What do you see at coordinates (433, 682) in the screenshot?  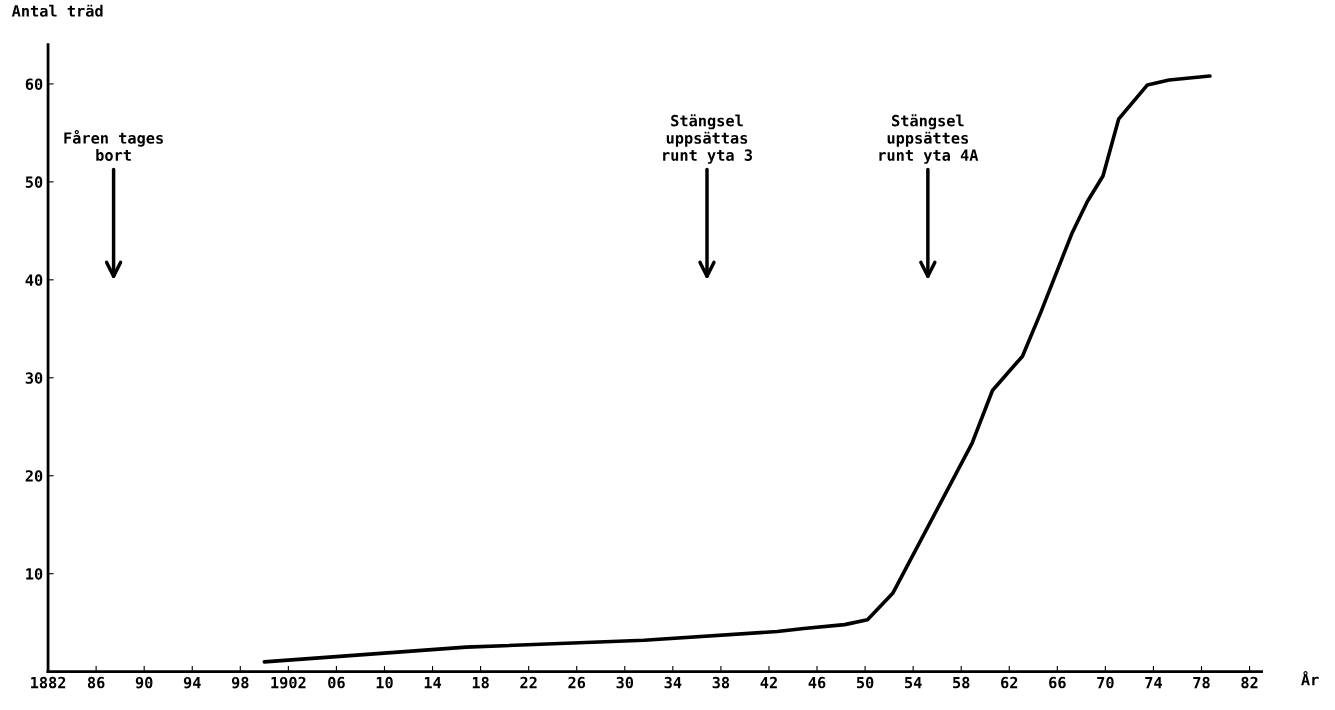 I see `x-tick-label: 14` at bounding box center [433, 682].